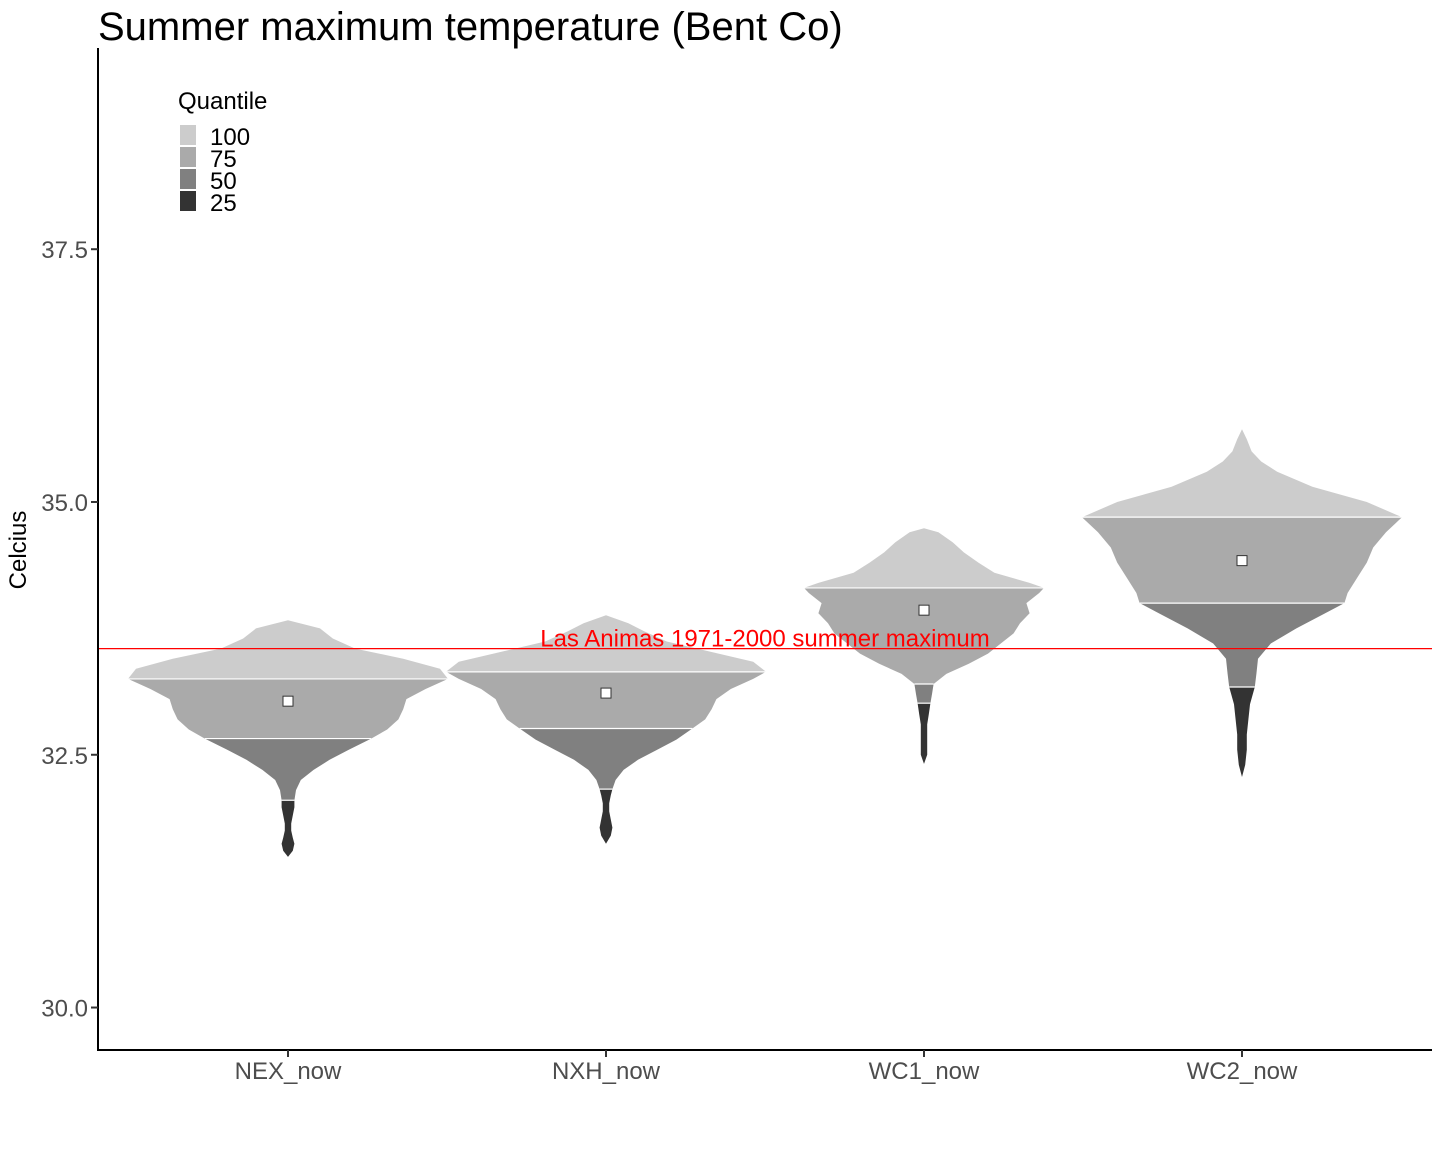 This screenshot has height=1152, width=1440. What do you see at coordinates (606, 693) in the screenshot?
I see `mean-marker-NXH_now` at bounding box center [606, 693].